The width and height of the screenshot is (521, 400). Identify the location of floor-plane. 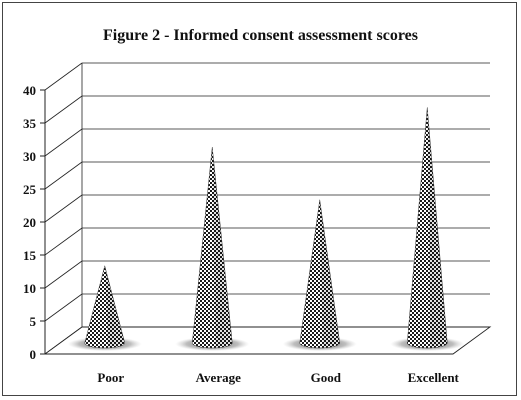
(267, 340).